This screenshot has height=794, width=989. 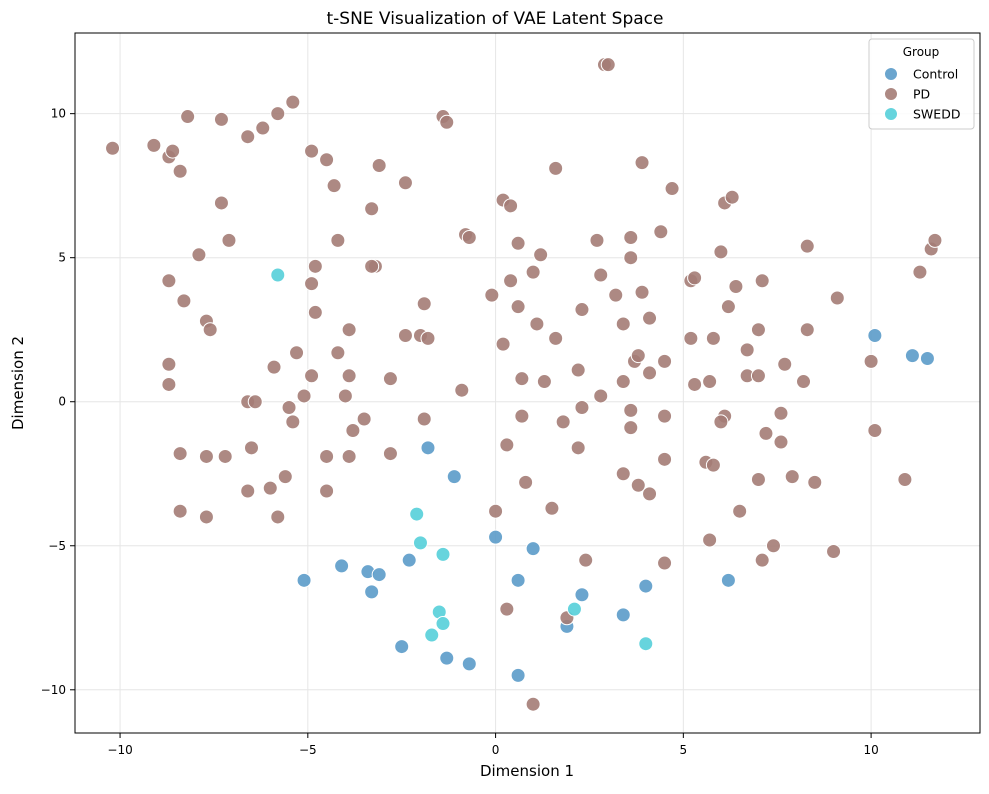 What do you see at coordinates (58, 114) in the screenshot?
I see `y-tick-label: 10` at bounding box center [58, 114].